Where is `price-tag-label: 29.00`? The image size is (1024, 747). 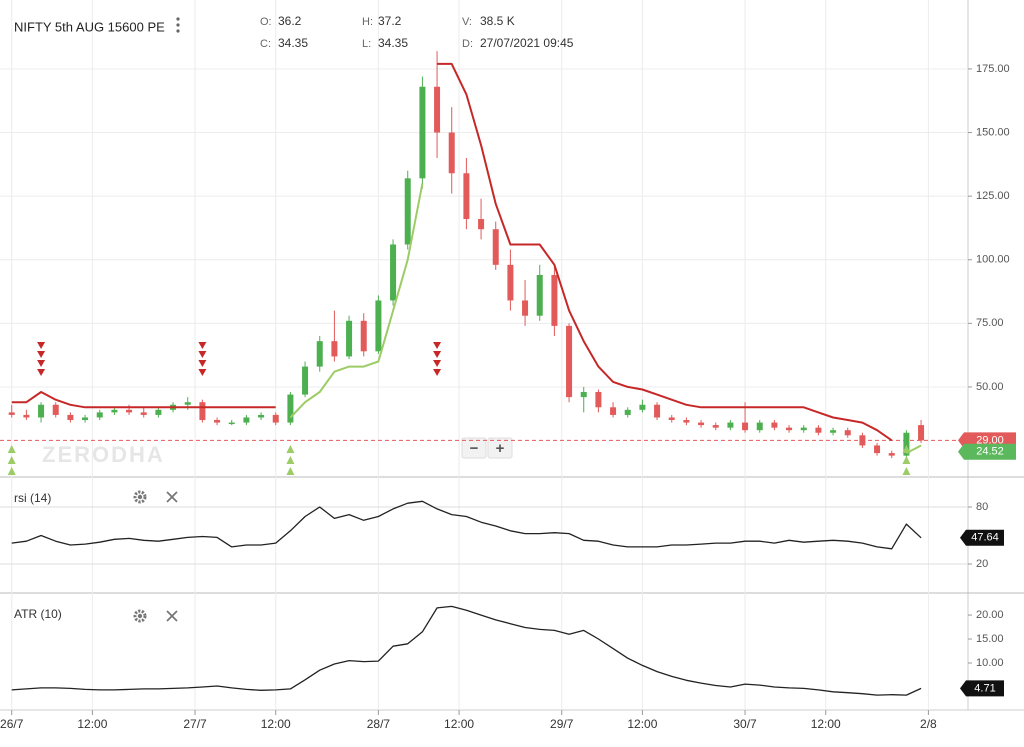 price-tag-label: 29.00 is located at coordinates (990, 440).